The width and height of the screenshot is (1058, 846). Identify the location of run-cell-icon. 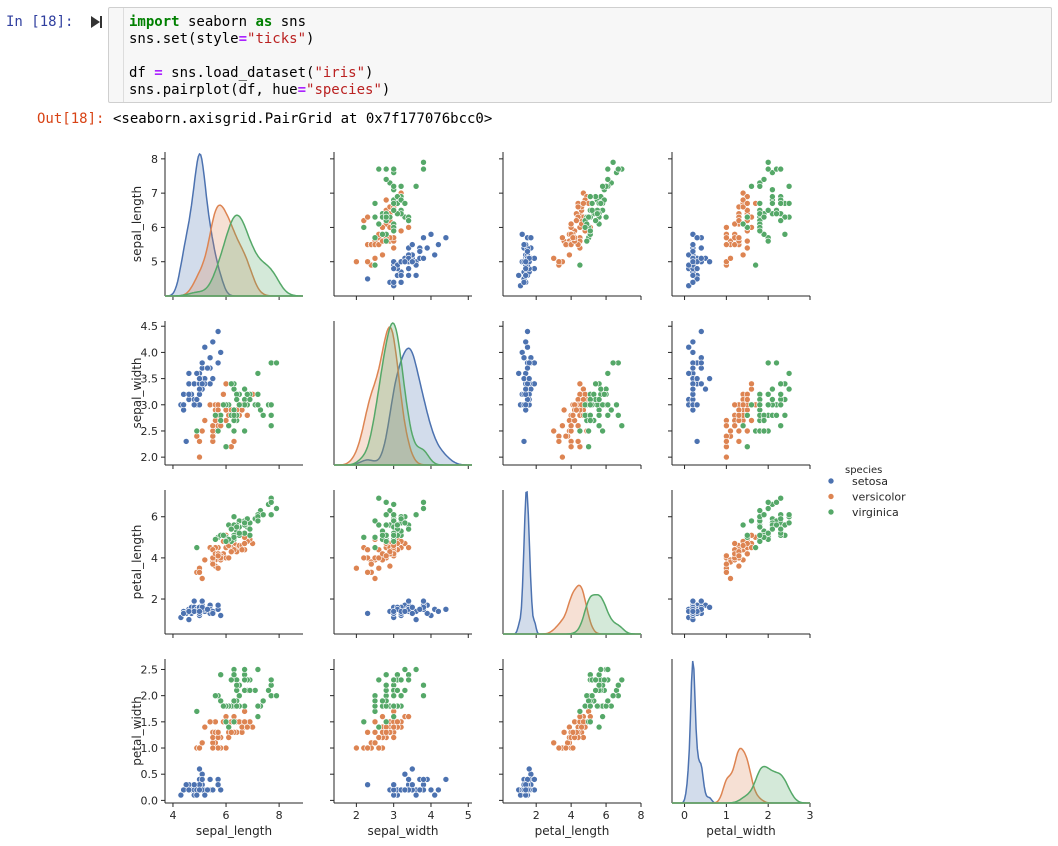
(96, 22).